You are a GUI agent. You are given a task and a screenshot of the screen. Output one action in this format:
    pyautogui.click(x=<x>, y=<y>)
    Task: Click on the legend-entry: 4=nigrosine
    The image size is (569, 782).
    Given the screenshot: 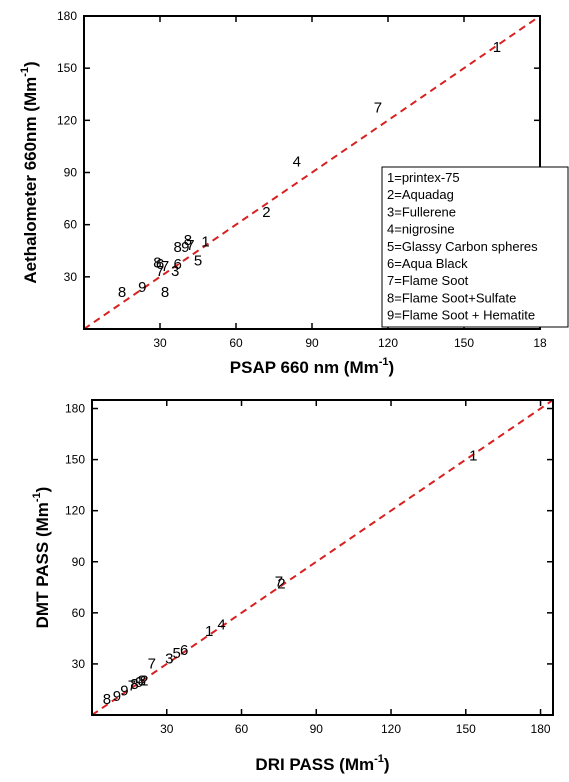 What is the action you would take?
    pyautogui.click(x=421, y=229)
    